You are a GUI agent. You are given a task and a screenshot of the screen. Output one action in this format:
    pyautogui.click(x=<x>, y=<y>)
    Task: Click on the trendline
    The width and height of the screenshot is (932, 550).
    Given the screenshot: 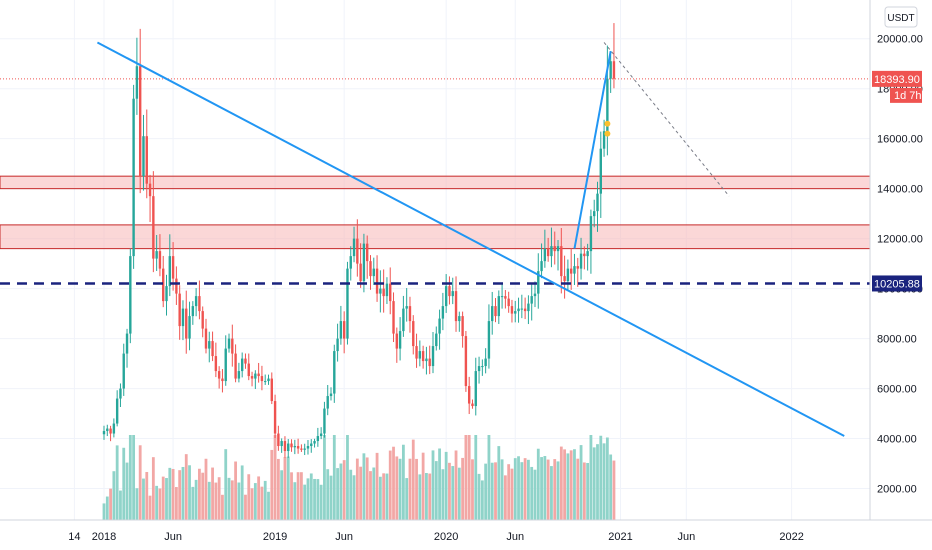 What is the action you would take?
    pyautogui.click(x=592, y=150)
    